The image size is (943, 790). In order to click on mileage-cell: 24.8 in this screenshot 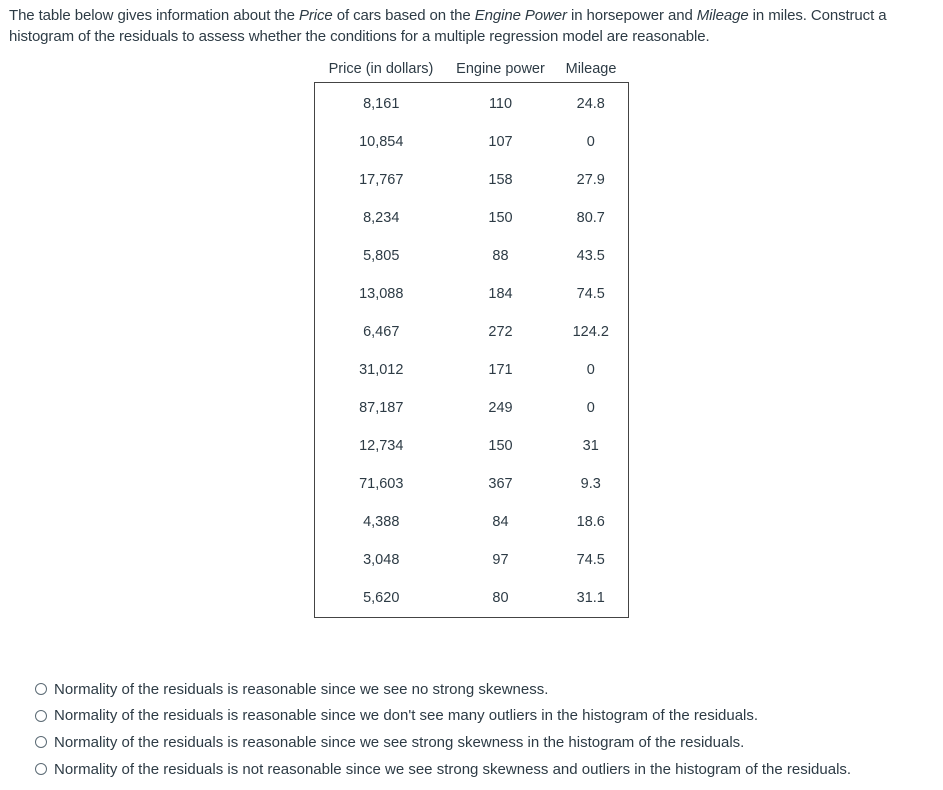, I will do `click(590, 104)`.